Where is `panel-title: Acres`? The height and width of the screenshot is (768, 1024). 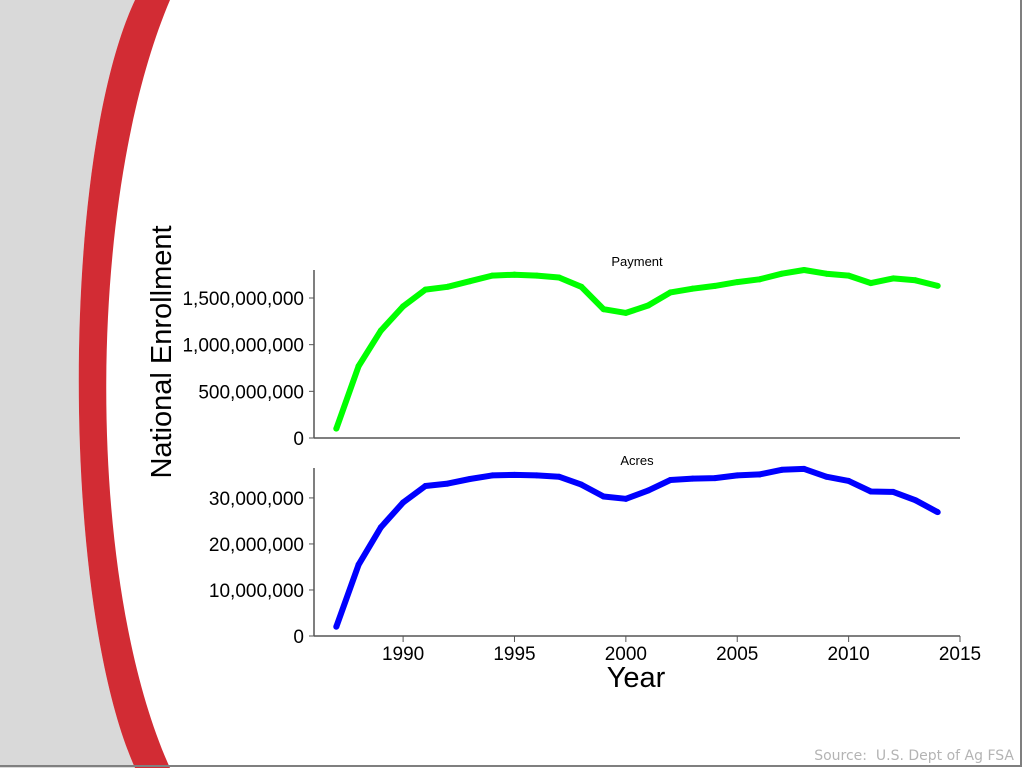 panel-title: Acres is located at coordinates (637, 460).